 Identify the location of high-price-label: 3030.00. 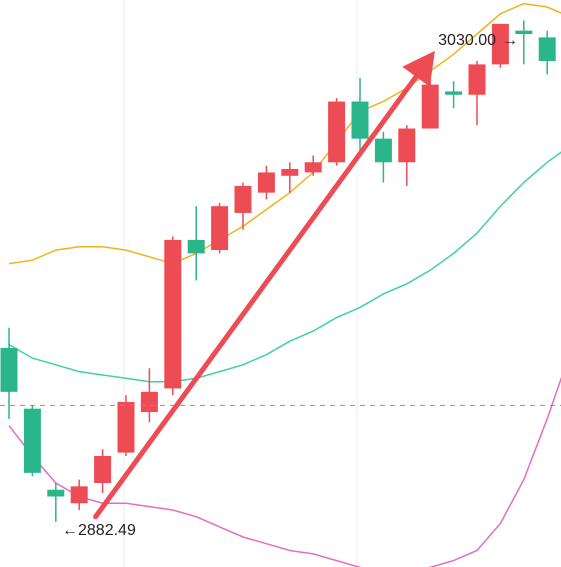
(467, 40).